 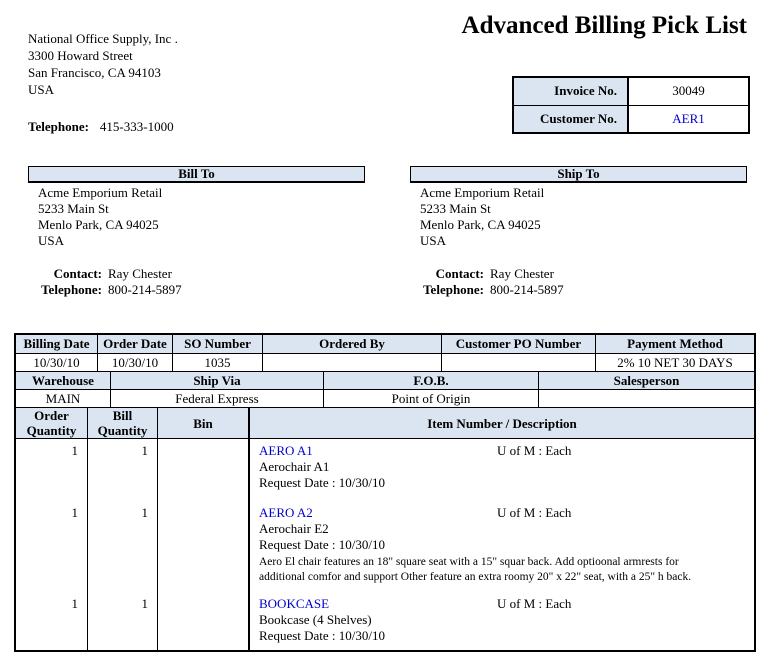 I want to click on invoice-number-label: Invoice No., so click(x=571, y=91).